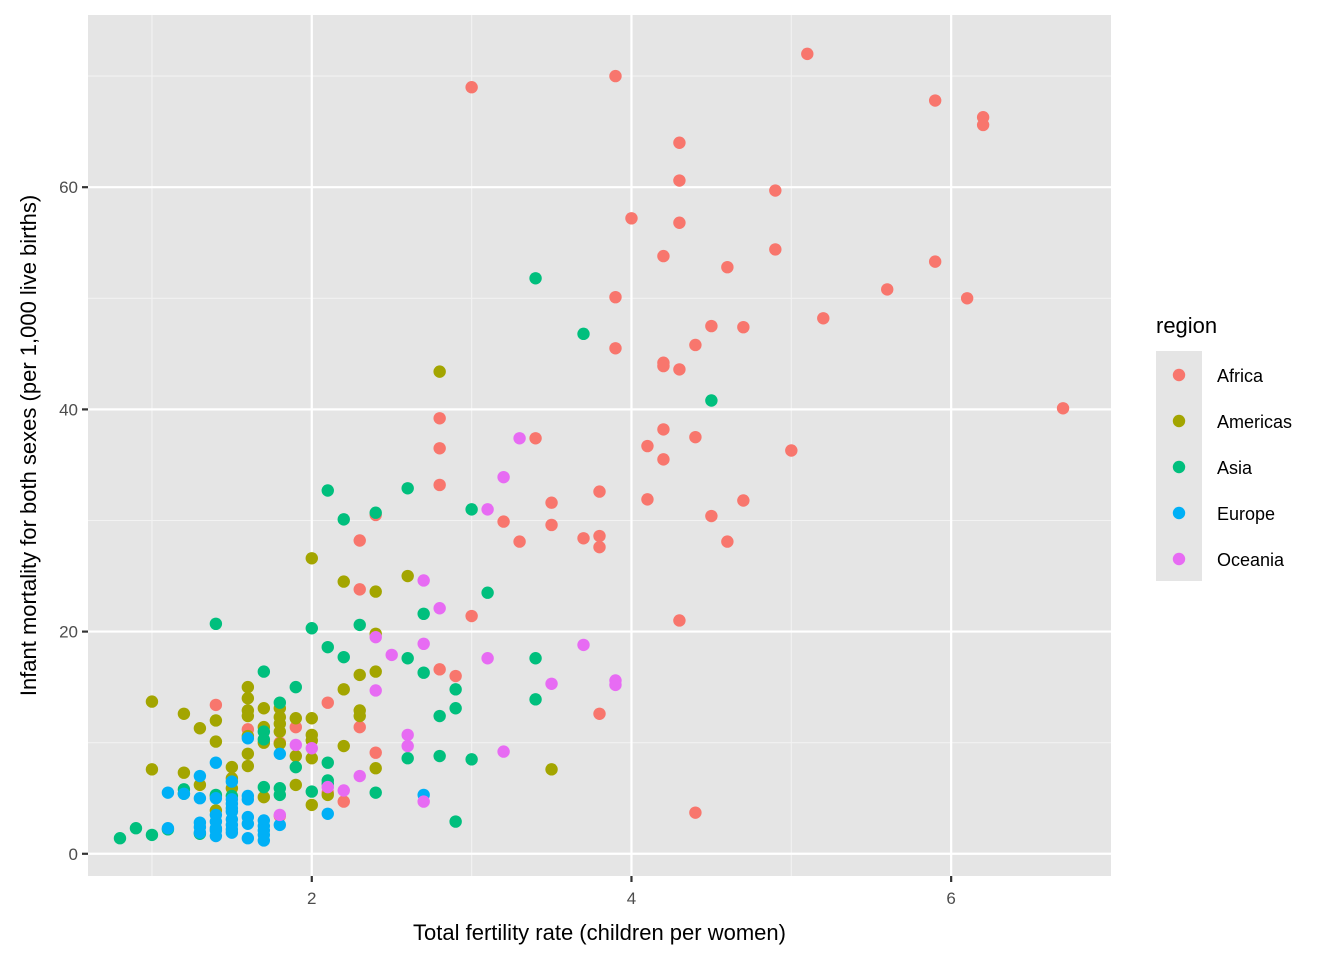 The height and width of the screenshot is (960, 1344). Describe the element at coordinates (1251, 560) in the screenshot. I see `legend-label-oceania: Oceania` at that location.